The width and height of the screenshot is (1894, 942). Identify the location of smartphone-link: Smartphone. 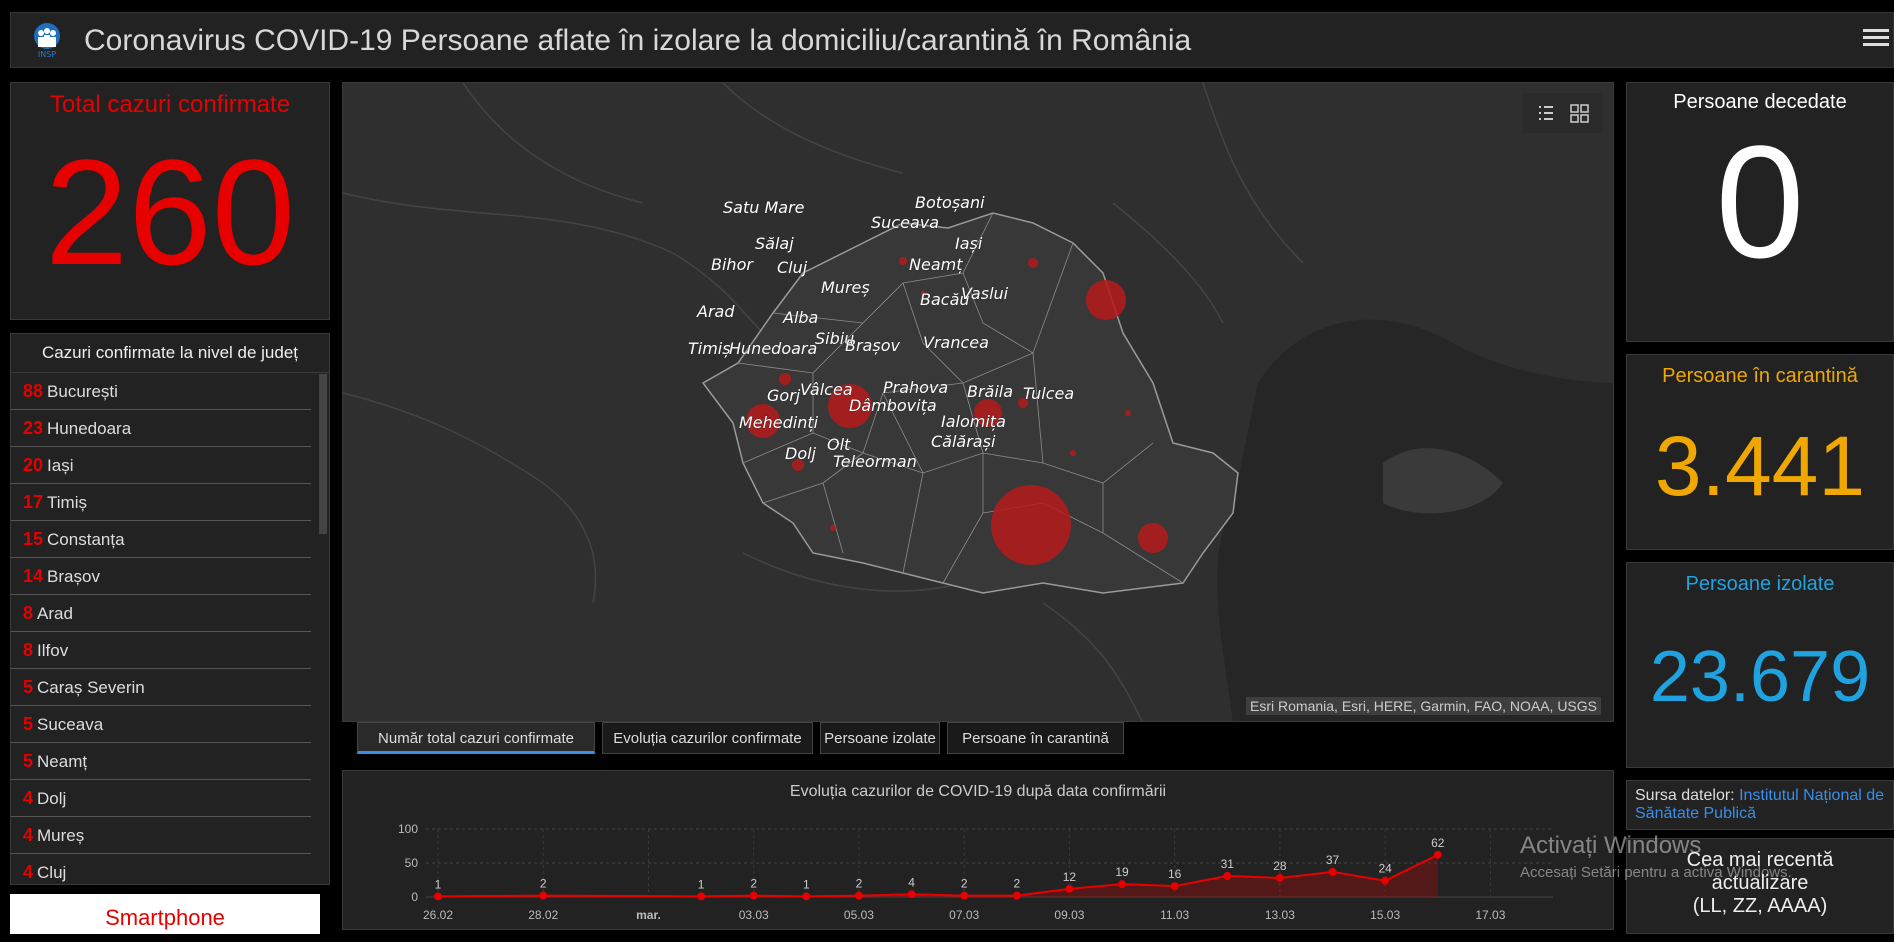
(165, 914).